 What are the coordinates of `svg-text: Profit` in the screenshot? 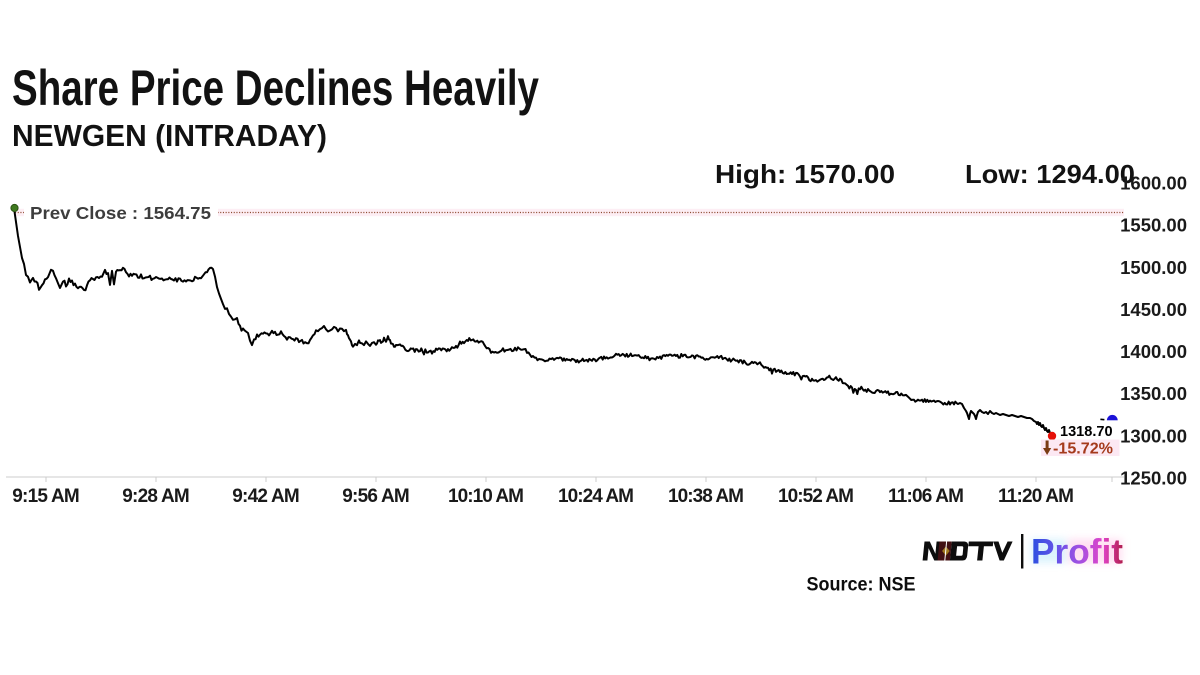 It's located at (1077, 552).